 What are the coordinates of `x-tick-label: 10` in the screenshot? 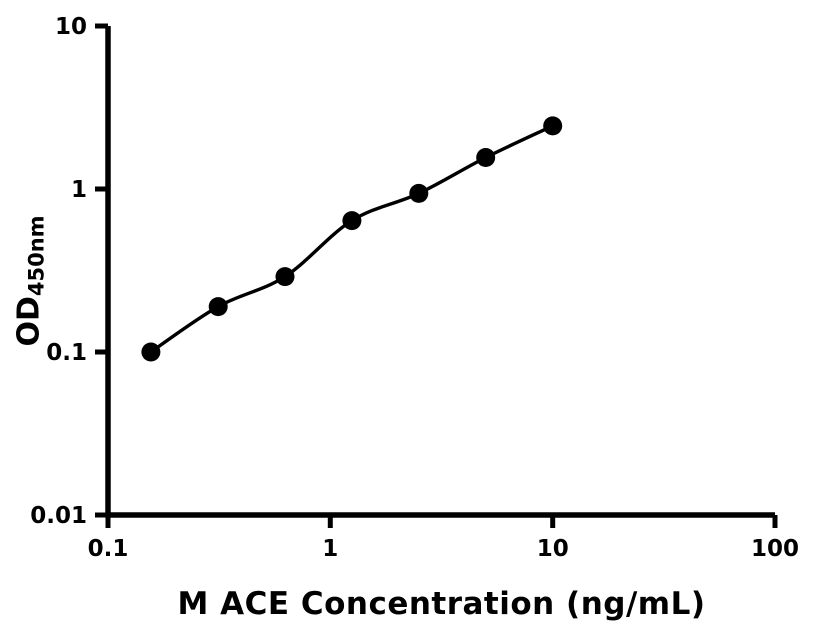 It's located at (553, 549).